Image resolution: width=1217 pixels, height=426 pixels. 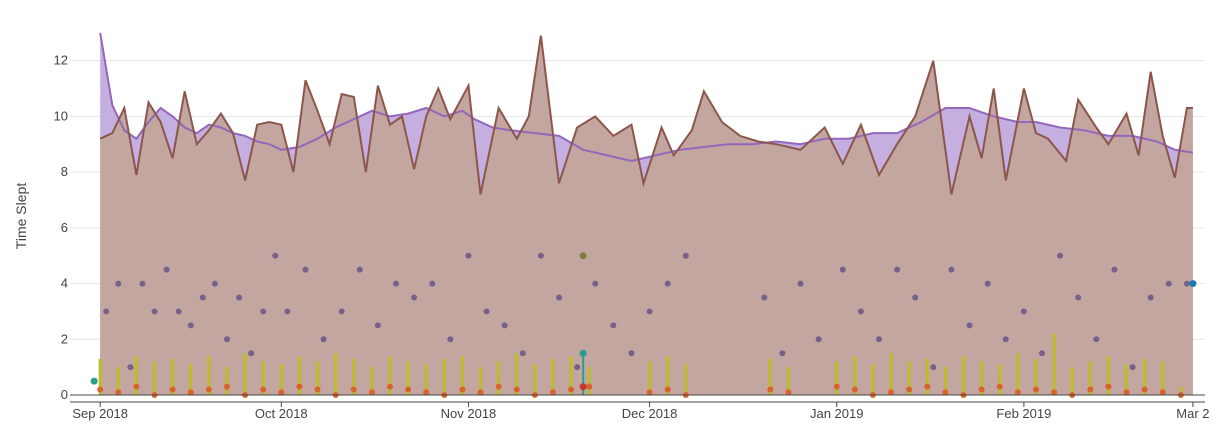 I want to click on special-point, so click(x=94, y=381).